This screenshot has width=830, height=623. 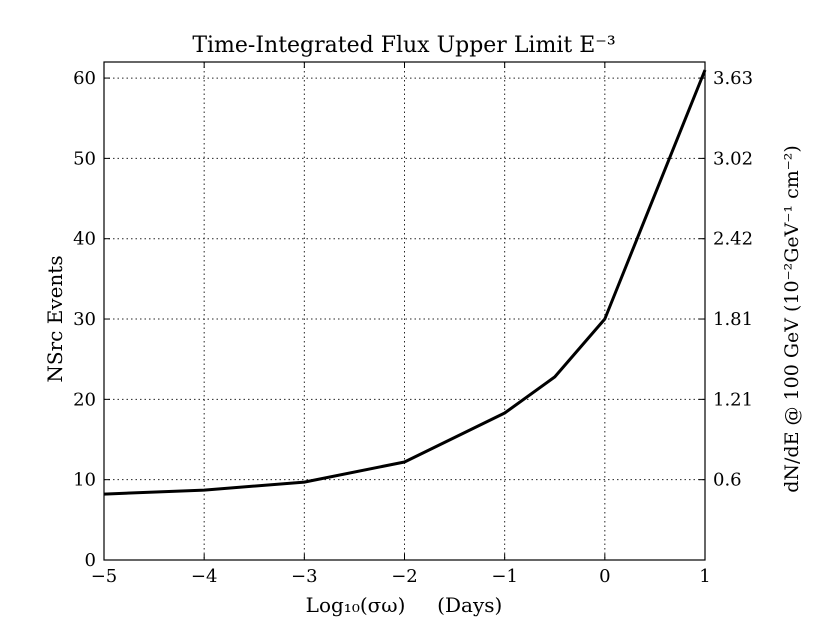 What do you see at coordinates (792, 319) in the screenshot?
I see `secondary-y-axis-label: dN/dE @ 100 GeV (10⁻²GeV⁻¹ cm⁻²)` at bounding box center [792, 319].